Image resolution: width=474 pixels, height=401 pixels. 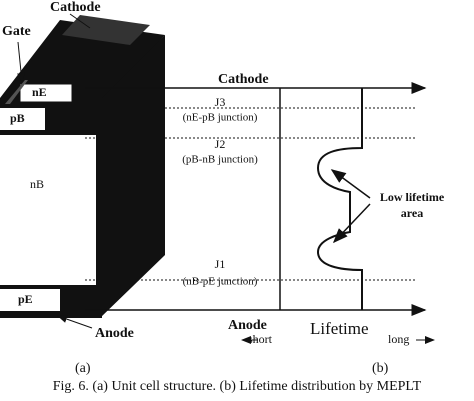 I want to click on label: Lifetime, so click(x=339, y=328).